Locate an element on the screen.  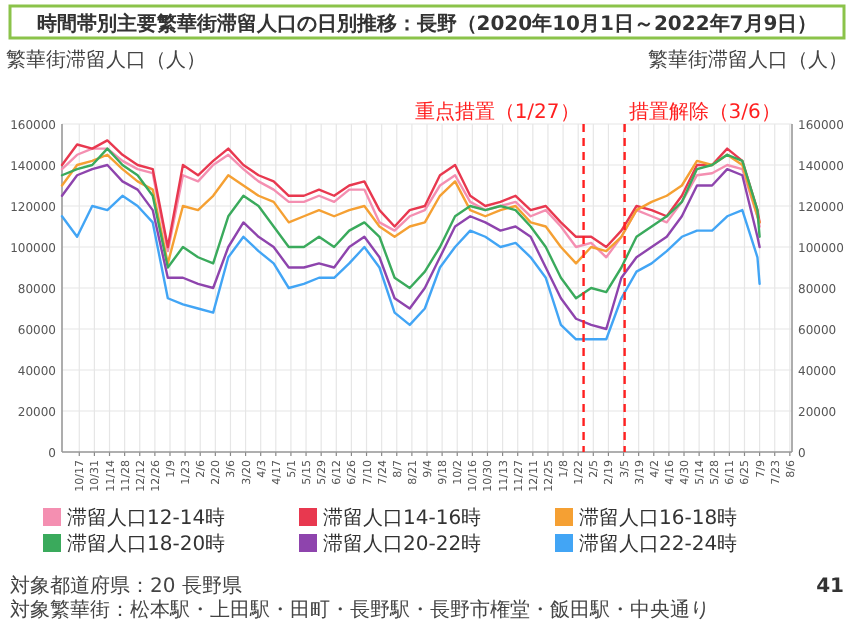
ref-line-label: 重点措置（1/27） is located at coordinates (497, 112).